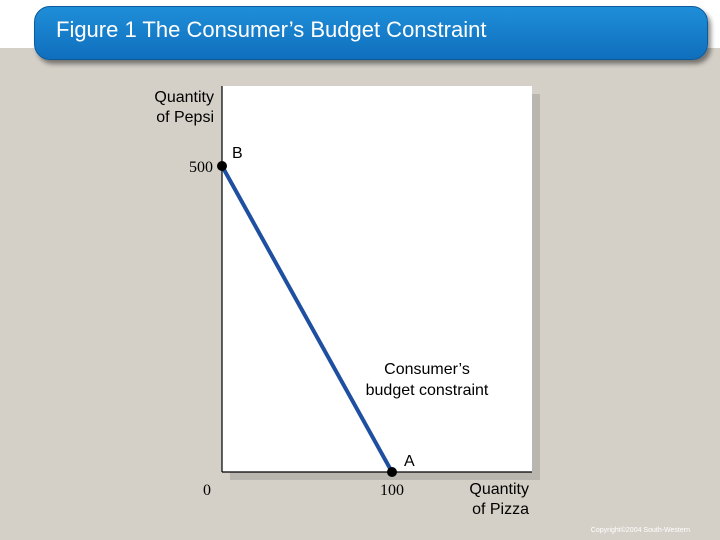  What do you see at coordinates (201, 167) in the screenshot?
I see `y-tick-label: 500` at bounding box center [201, 167].